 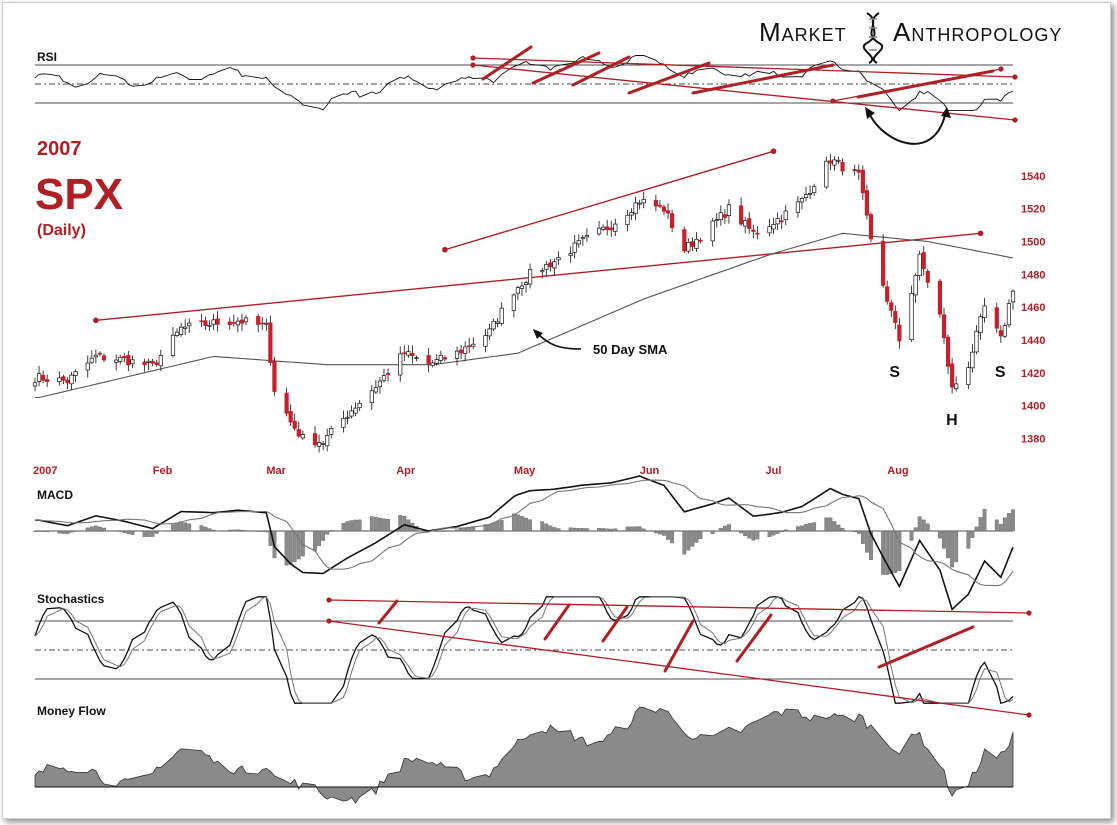 I want to click on y-tick-label: 1480, so click(x=1033, y=275).